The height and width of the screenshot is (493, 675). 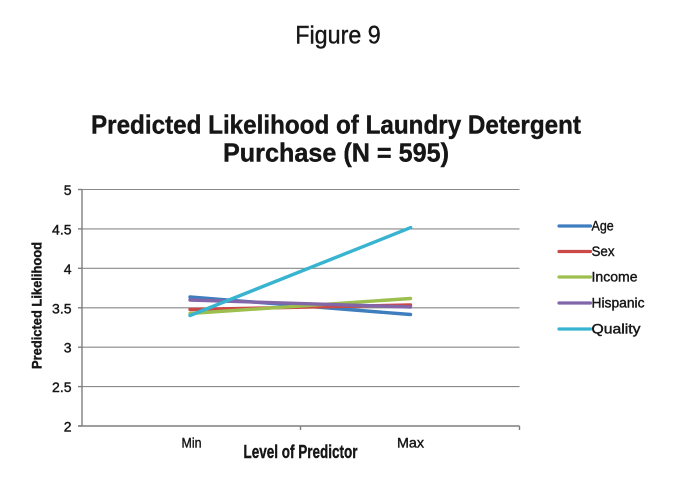 I want to click on svg-text: 2.5, so click(x=62, y=387).